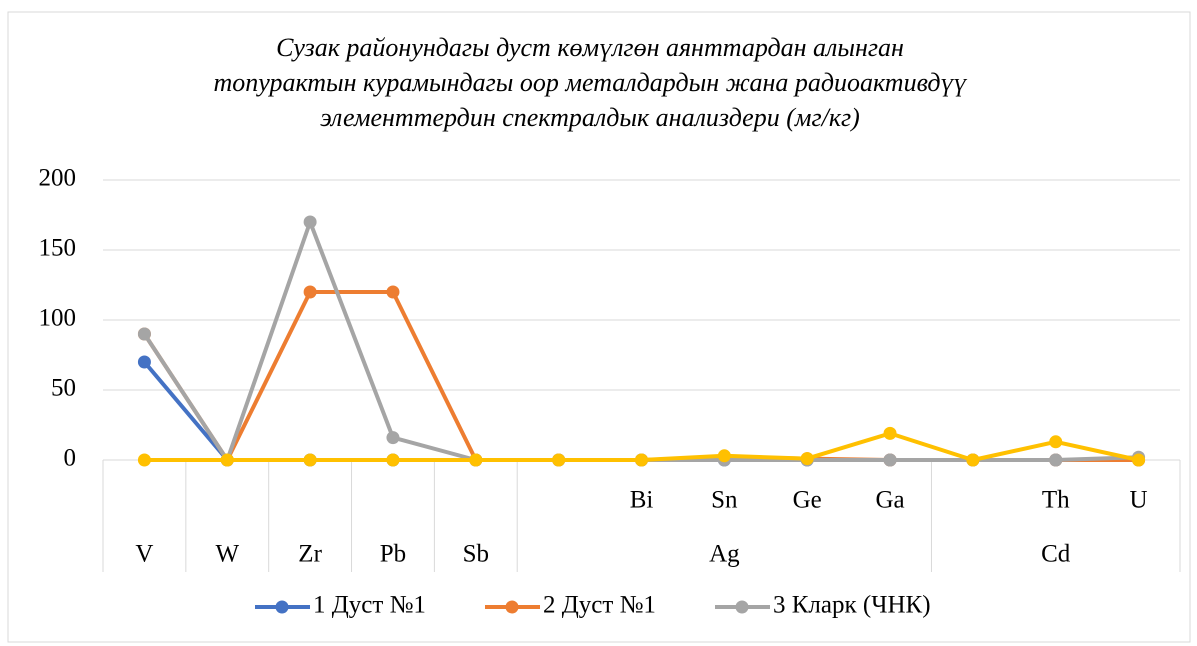  What do you see at coordinates (393, 554) in the screenshot?
I see `x-group-label: Pb` at bounding box center [393, 554].